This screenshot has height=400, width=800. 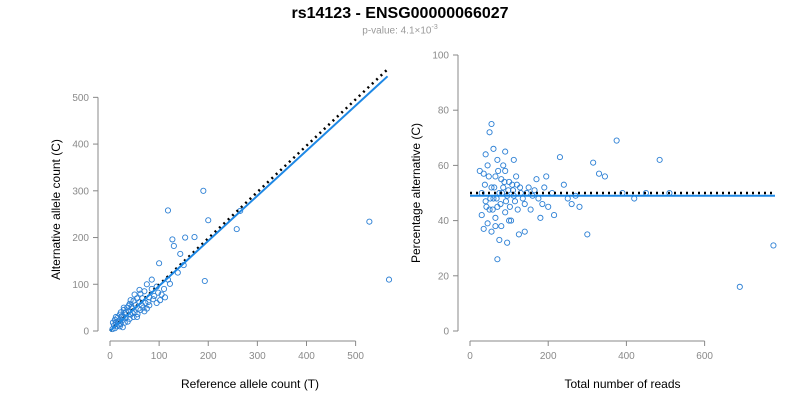 What do you see at coordinates (355, 356) in the screenshot?
I see `x-tick-label: 500` at bounding box center [355, 356].